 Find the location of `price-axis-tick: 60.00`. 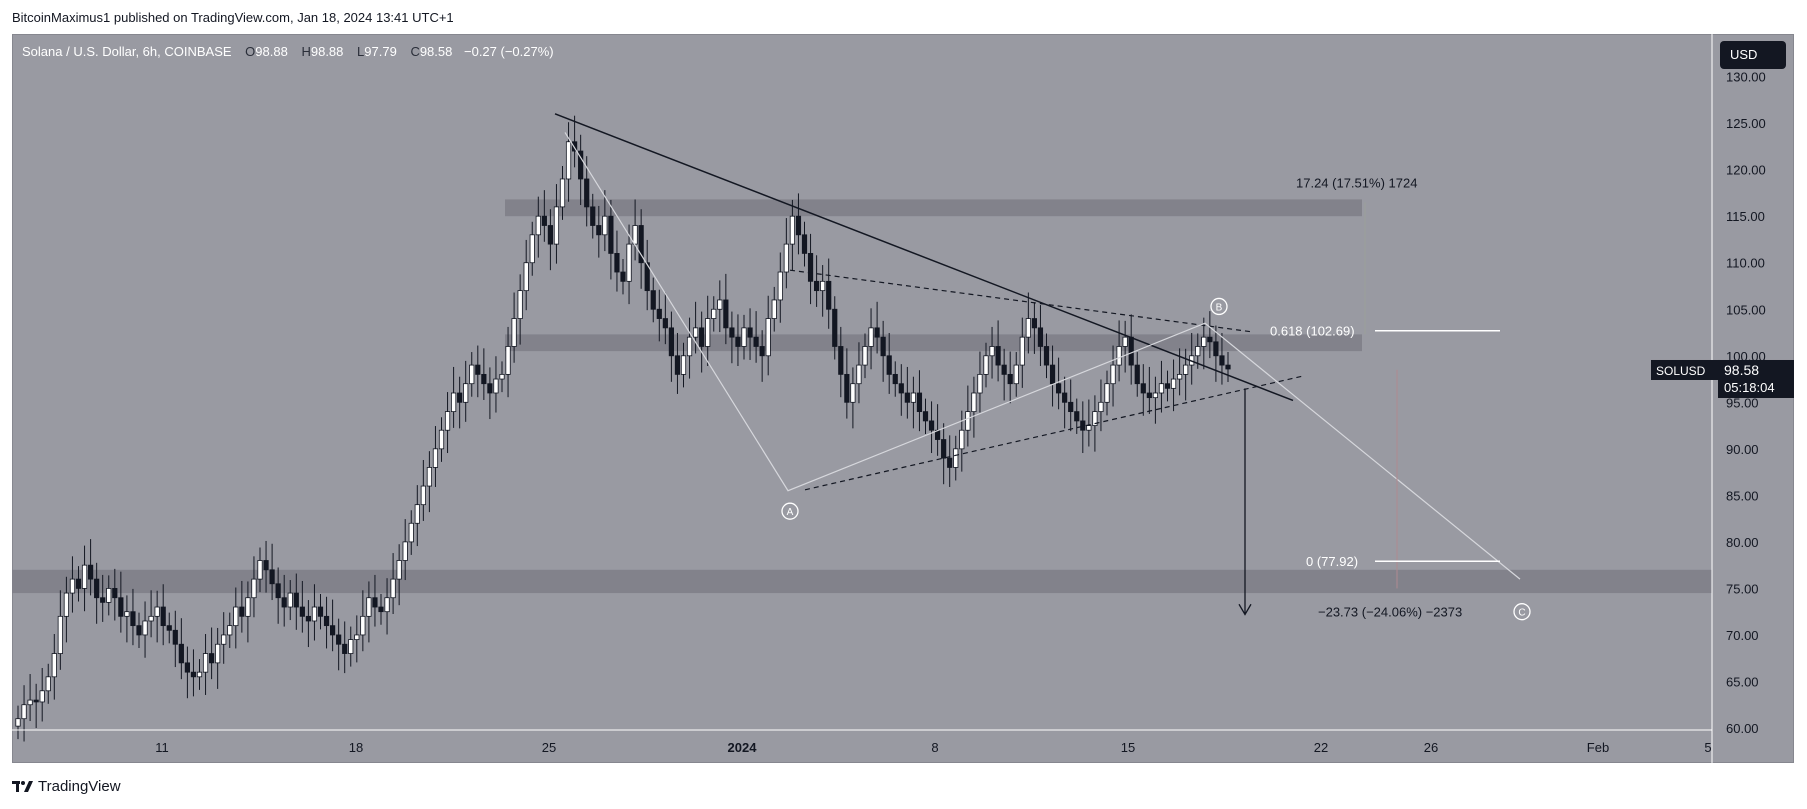

price-axis-tick: 60.00 is located at coordinates (1742, 728).